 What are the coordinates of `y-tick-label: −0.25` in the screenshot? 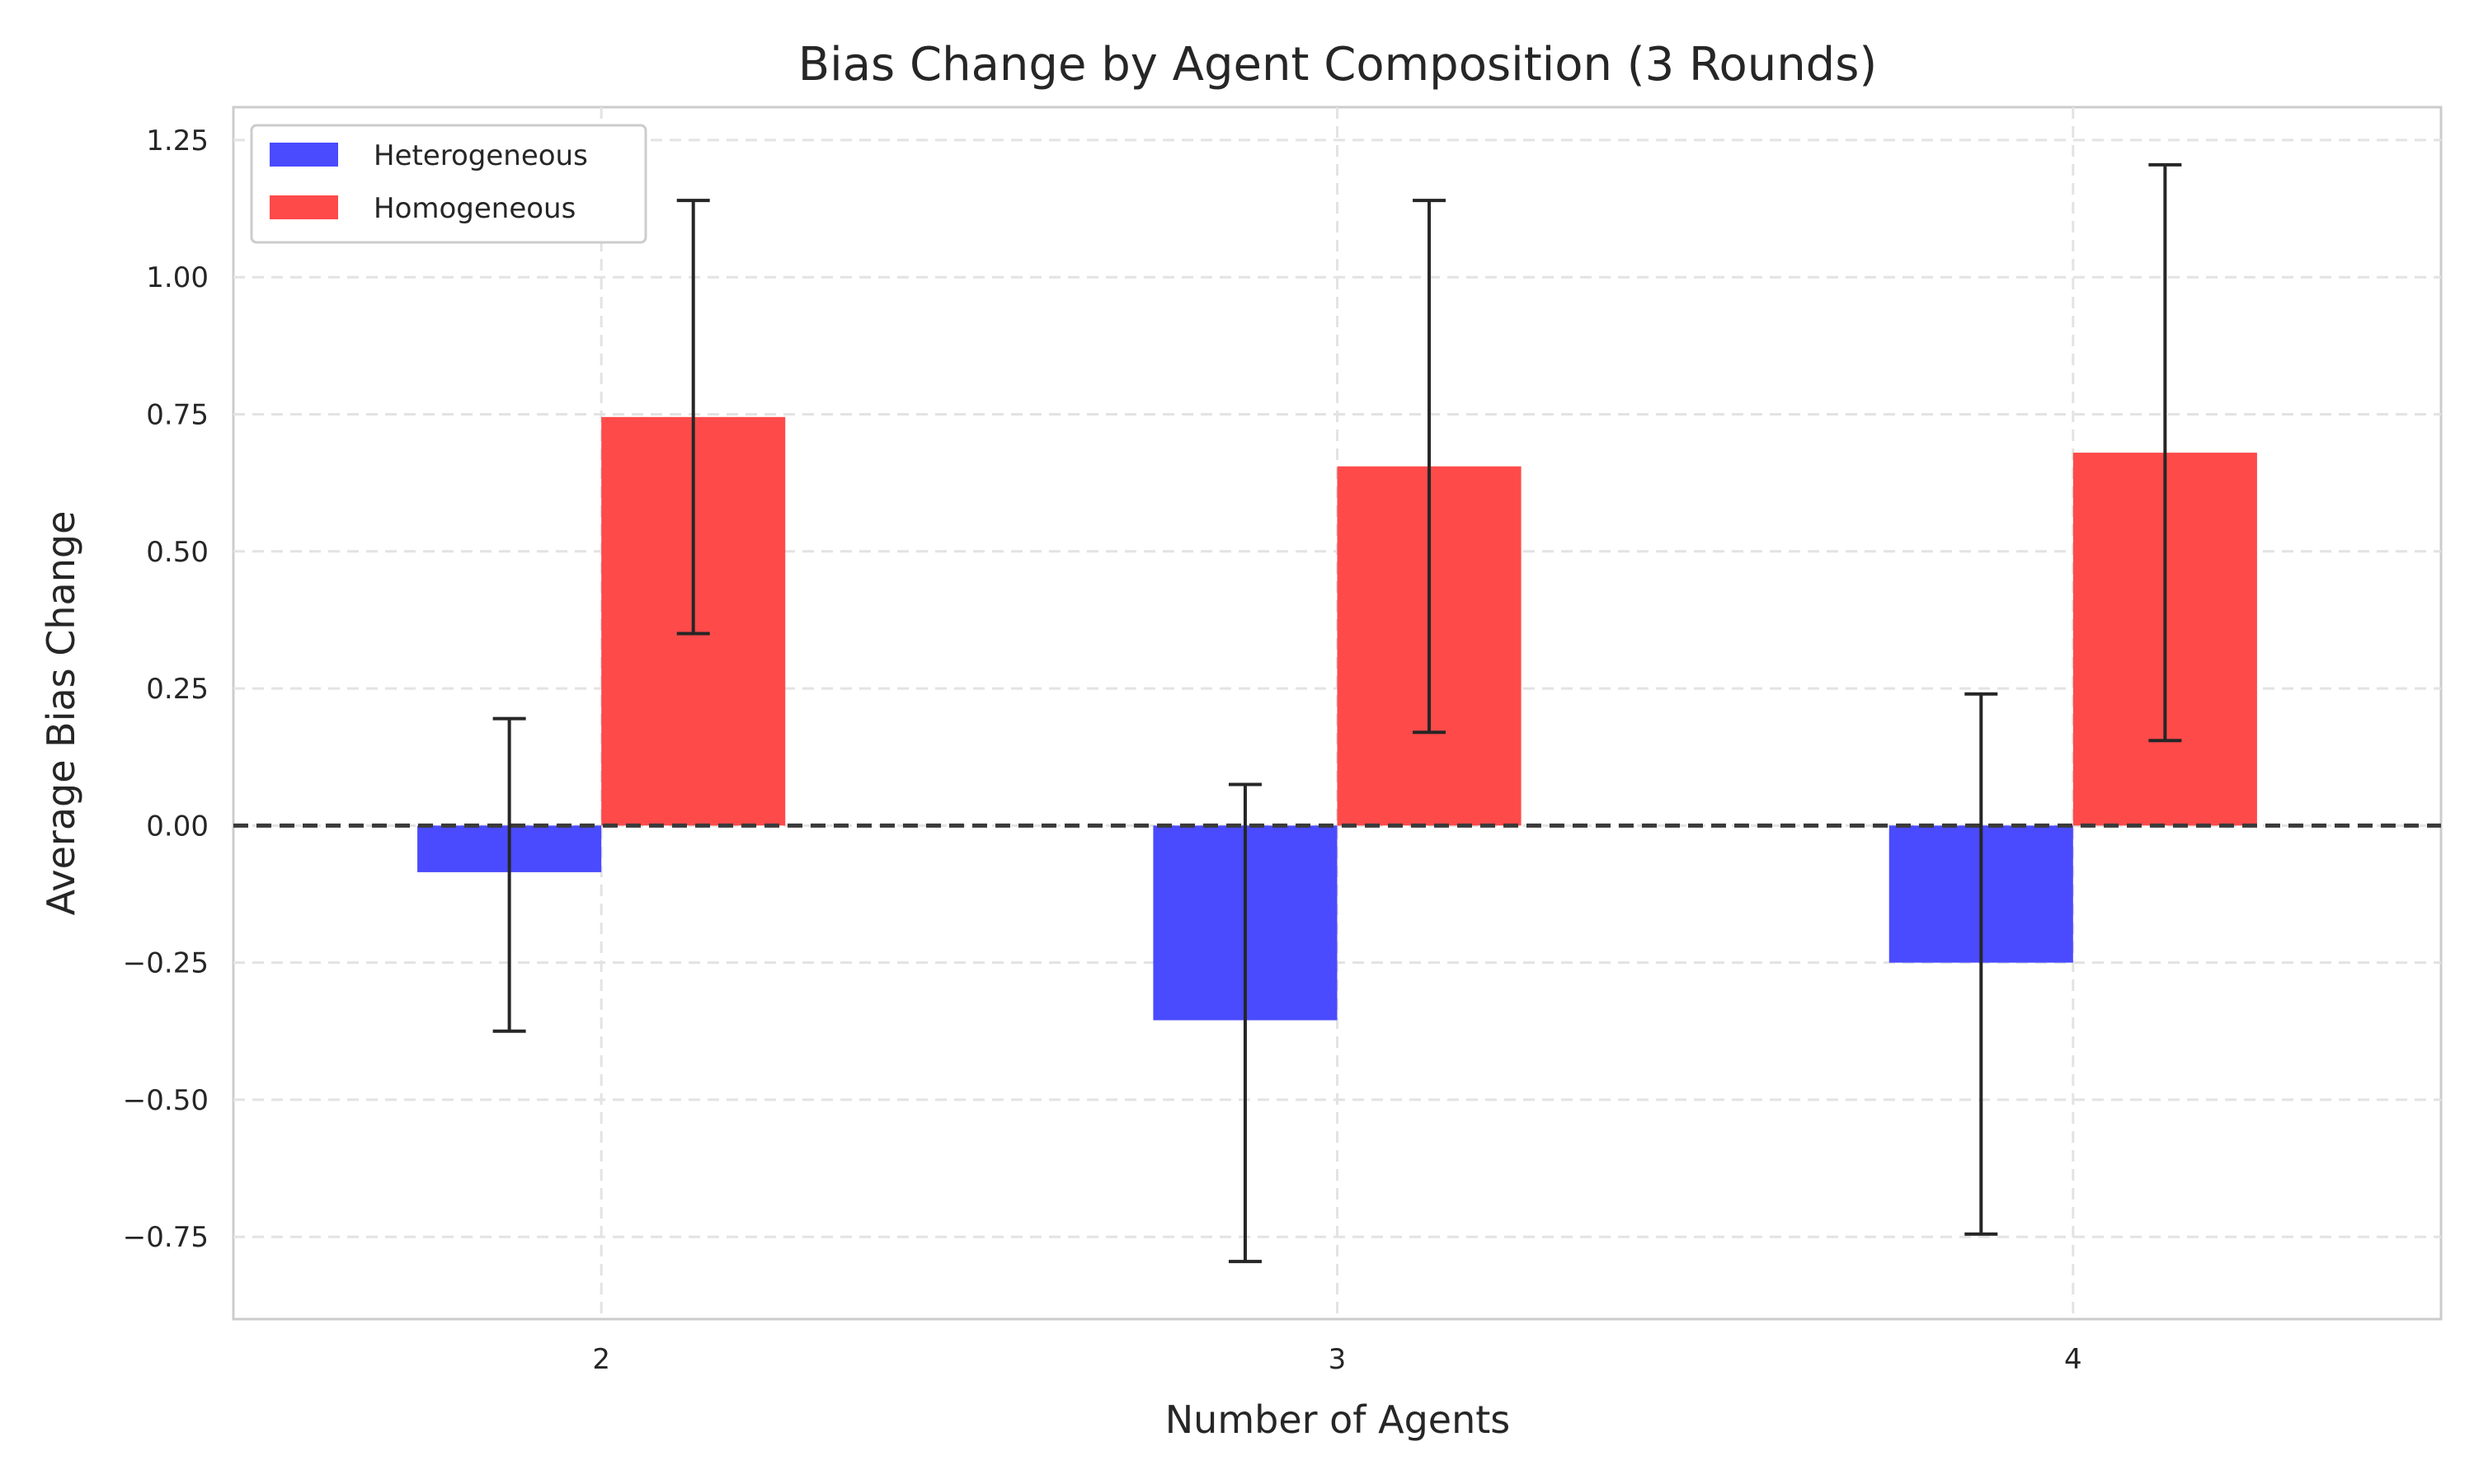 It's located at (166, 963).